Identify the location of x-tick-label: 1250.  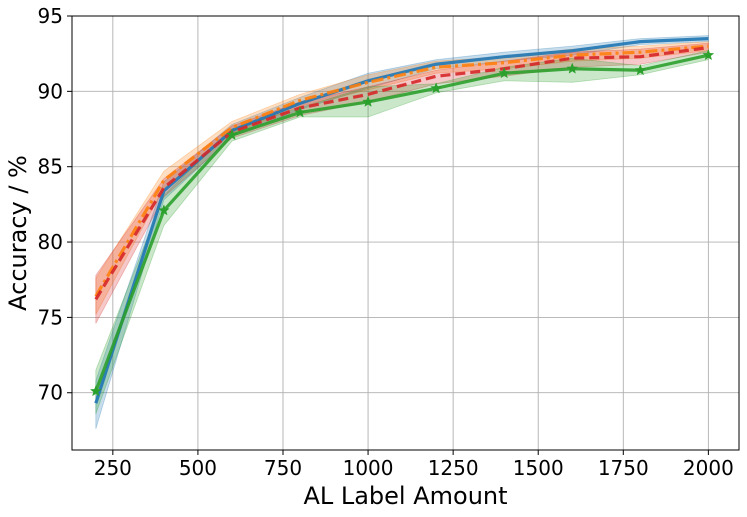
(453, 468).